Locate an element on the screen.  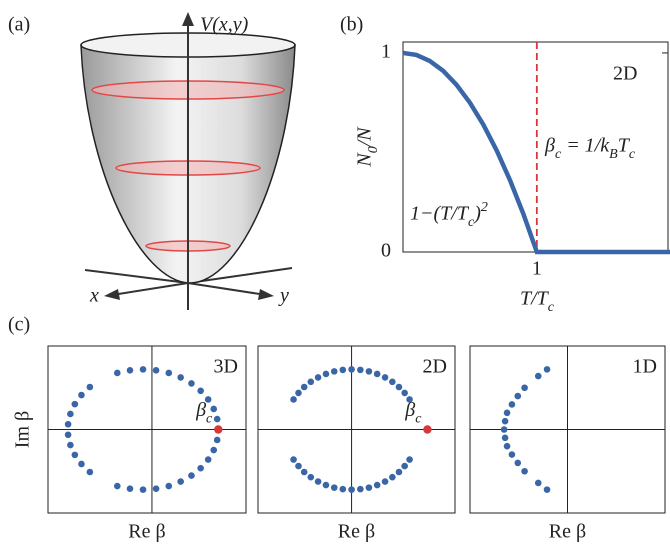
y-axis-title: Im β is located at coordinates (23, 429).